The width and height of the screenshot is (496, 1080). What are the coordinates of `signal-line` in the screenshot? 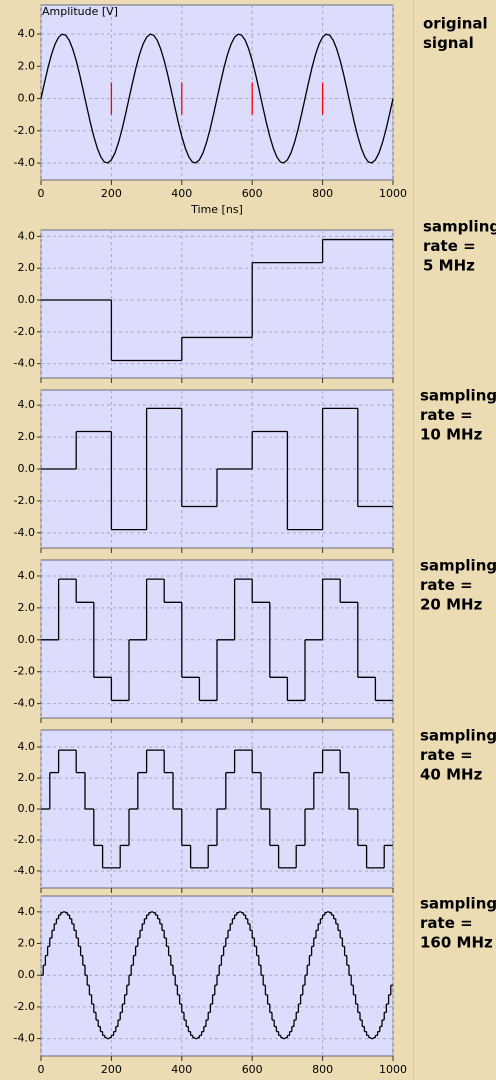 It's located at (217, 98).